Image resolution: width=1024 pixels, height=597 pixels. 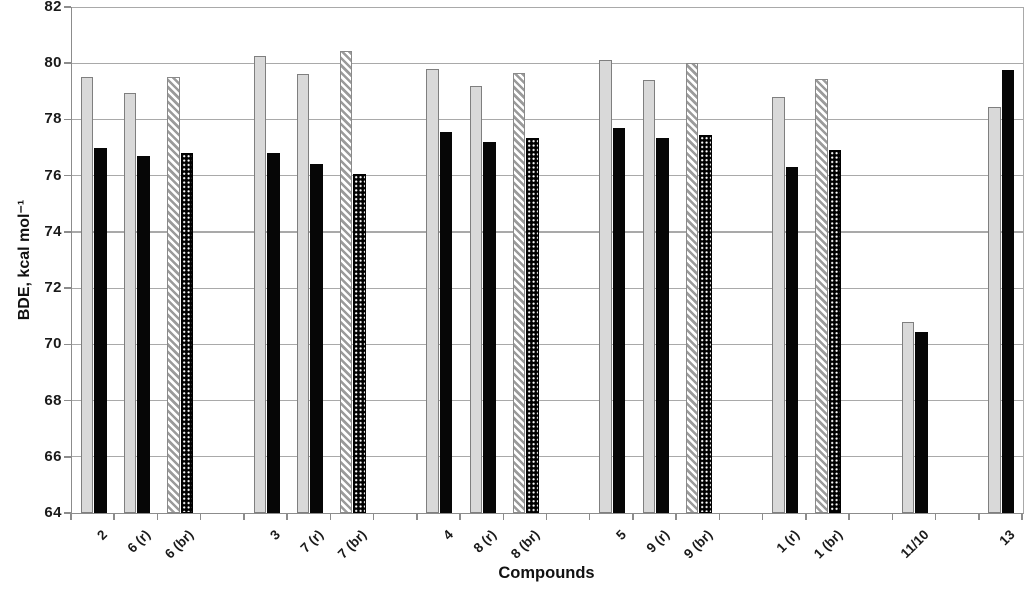 I want to click on bar-gray-8(r), so click(x=476, y=299).